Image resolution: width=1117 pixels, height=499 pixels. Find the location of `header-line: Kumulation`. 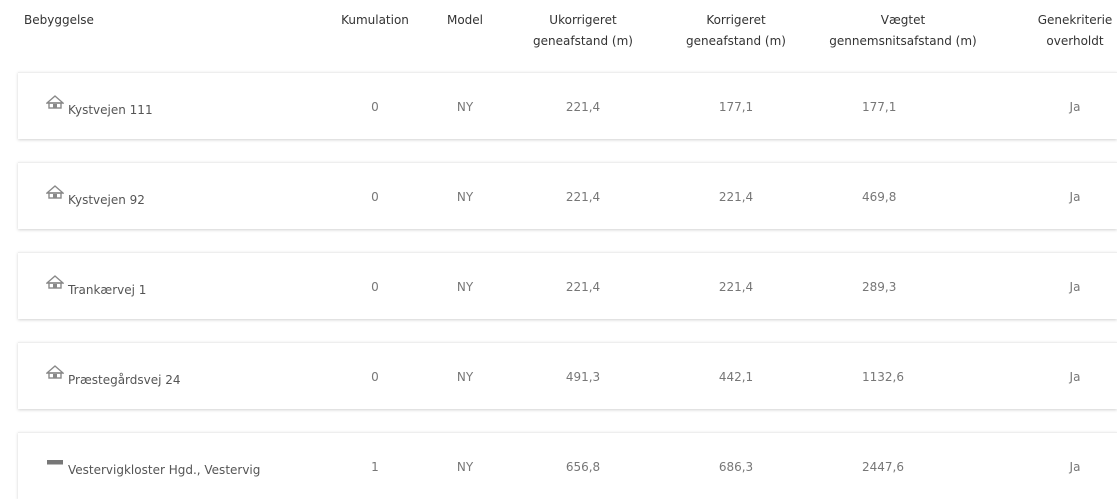

header-line: Kumulation is located at coordinates (375, 20).